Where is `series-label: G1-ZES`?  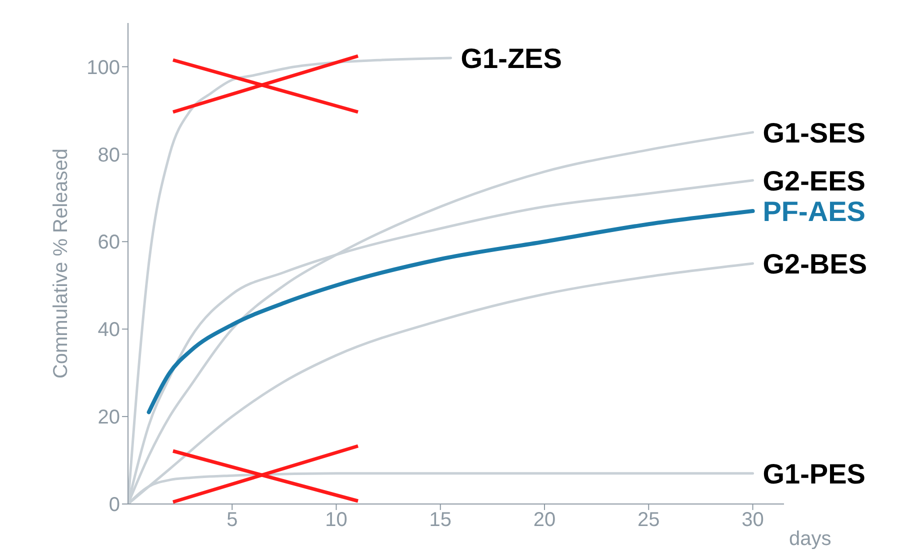
series-label: G1-ZES is located at coordinates (511, 58).